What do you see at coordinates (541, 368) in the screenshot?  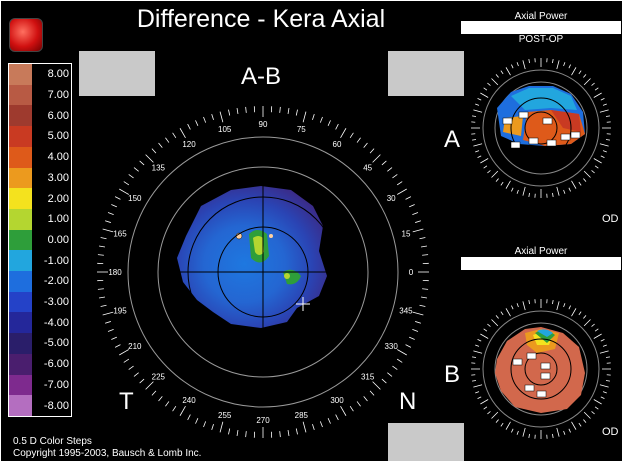 I see `panel-b-map` at bounding box center [541, 368].